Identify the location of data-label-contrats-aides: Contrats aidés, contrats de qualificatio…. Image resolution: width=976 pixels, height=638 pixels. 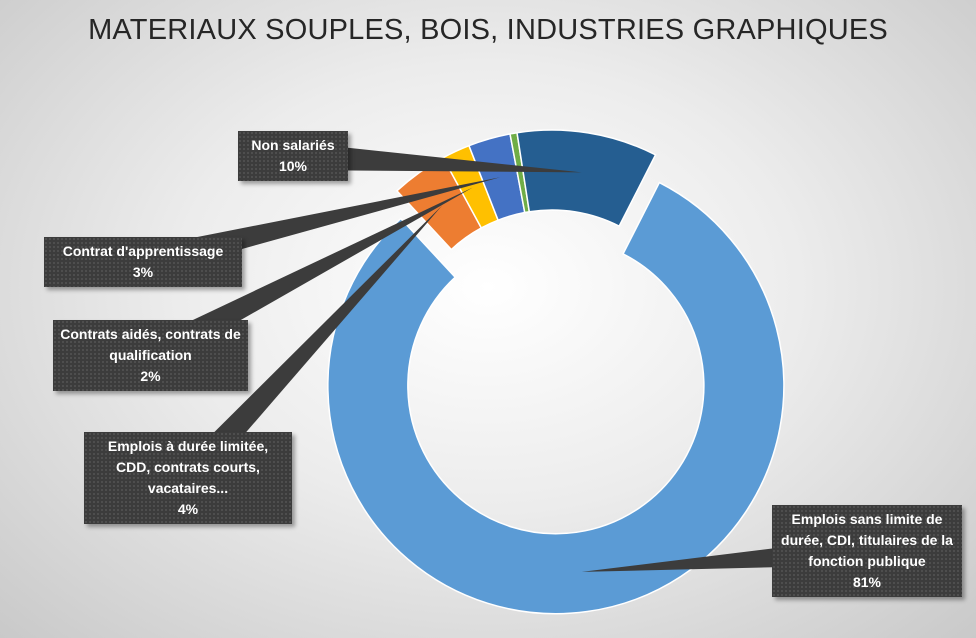
(150, 355).